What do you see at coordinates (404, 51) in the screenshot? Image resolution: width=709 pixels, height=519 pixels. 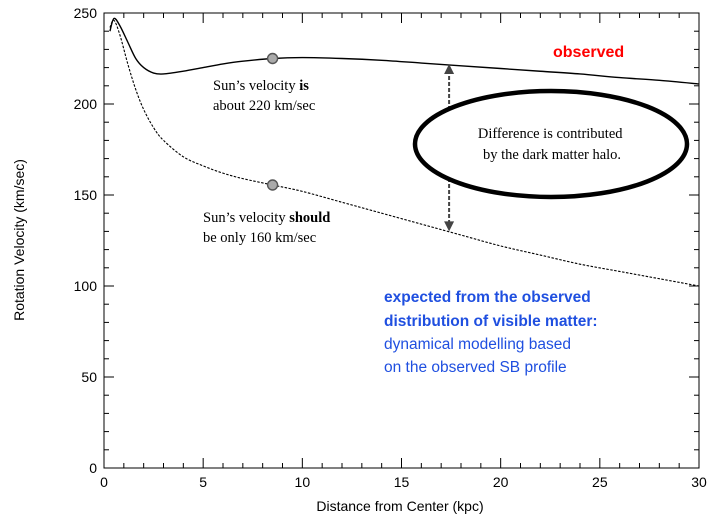 I see `observed-curve` at bounding box center [404, 51].